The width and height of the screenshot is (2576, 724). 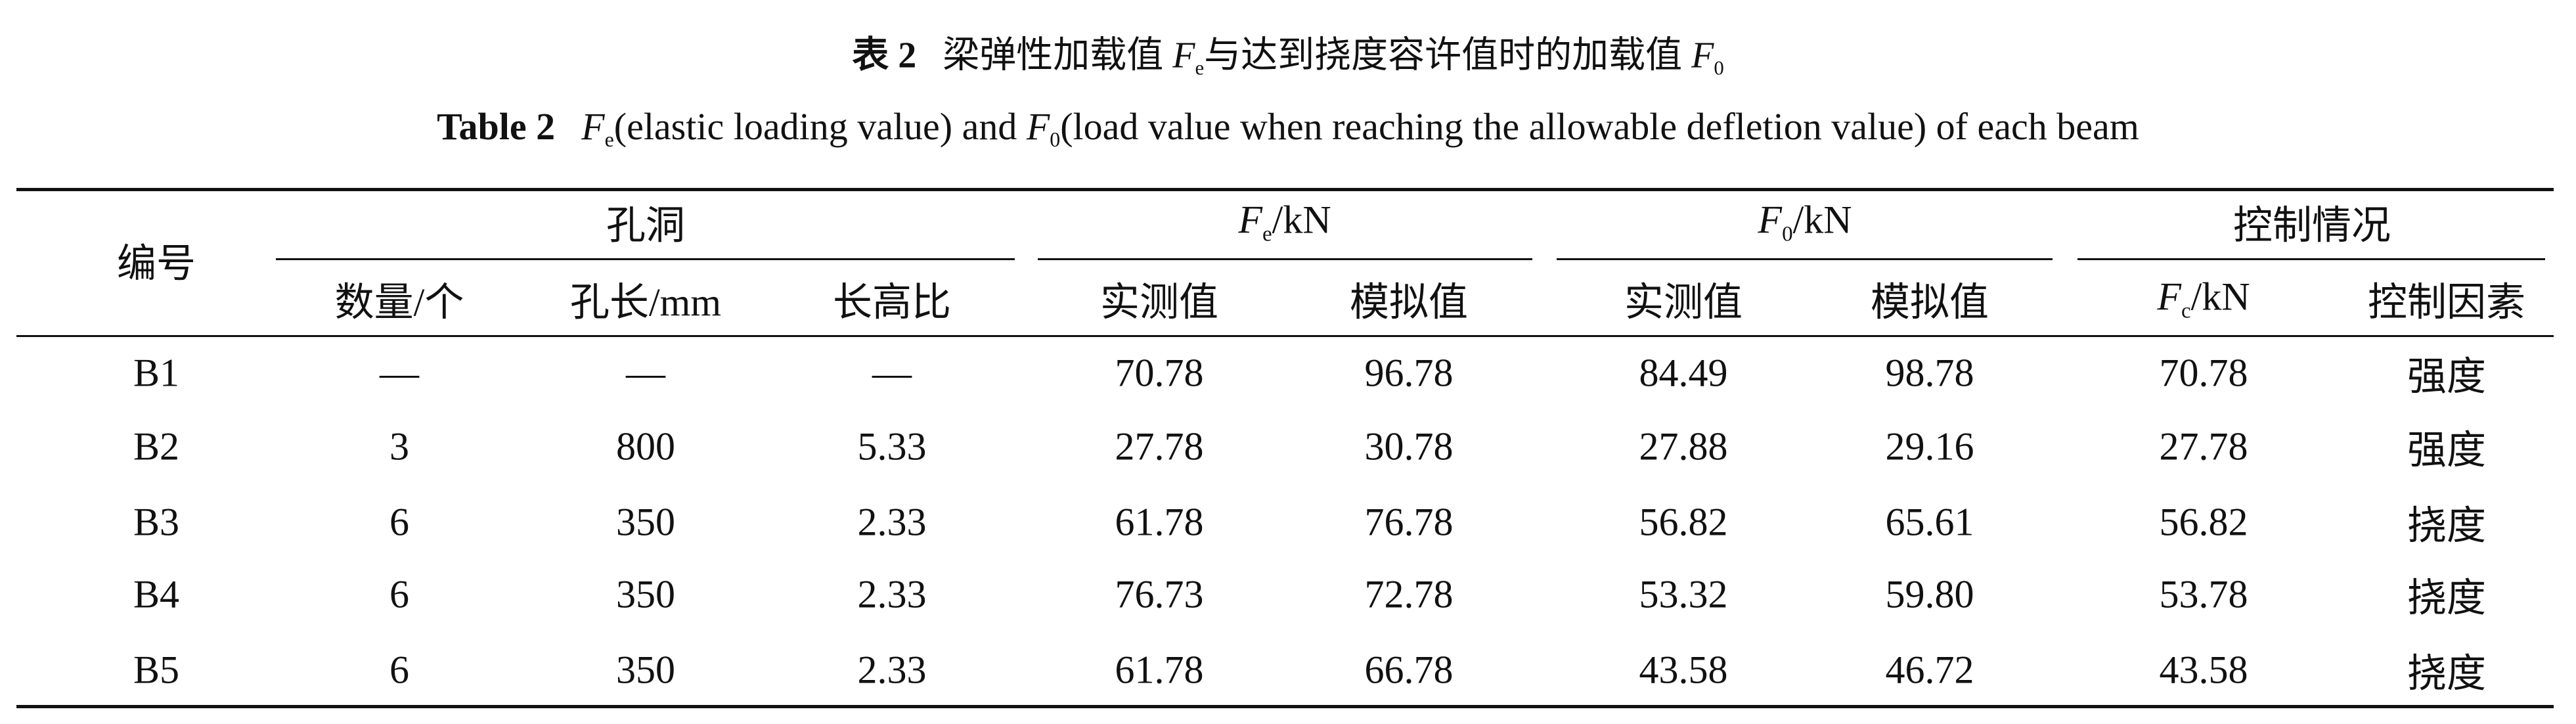 What do you see at coordinates (1683, 373) in the screenshot?
I see `table-cell: 84.49` at bounding box center [1683, 373].